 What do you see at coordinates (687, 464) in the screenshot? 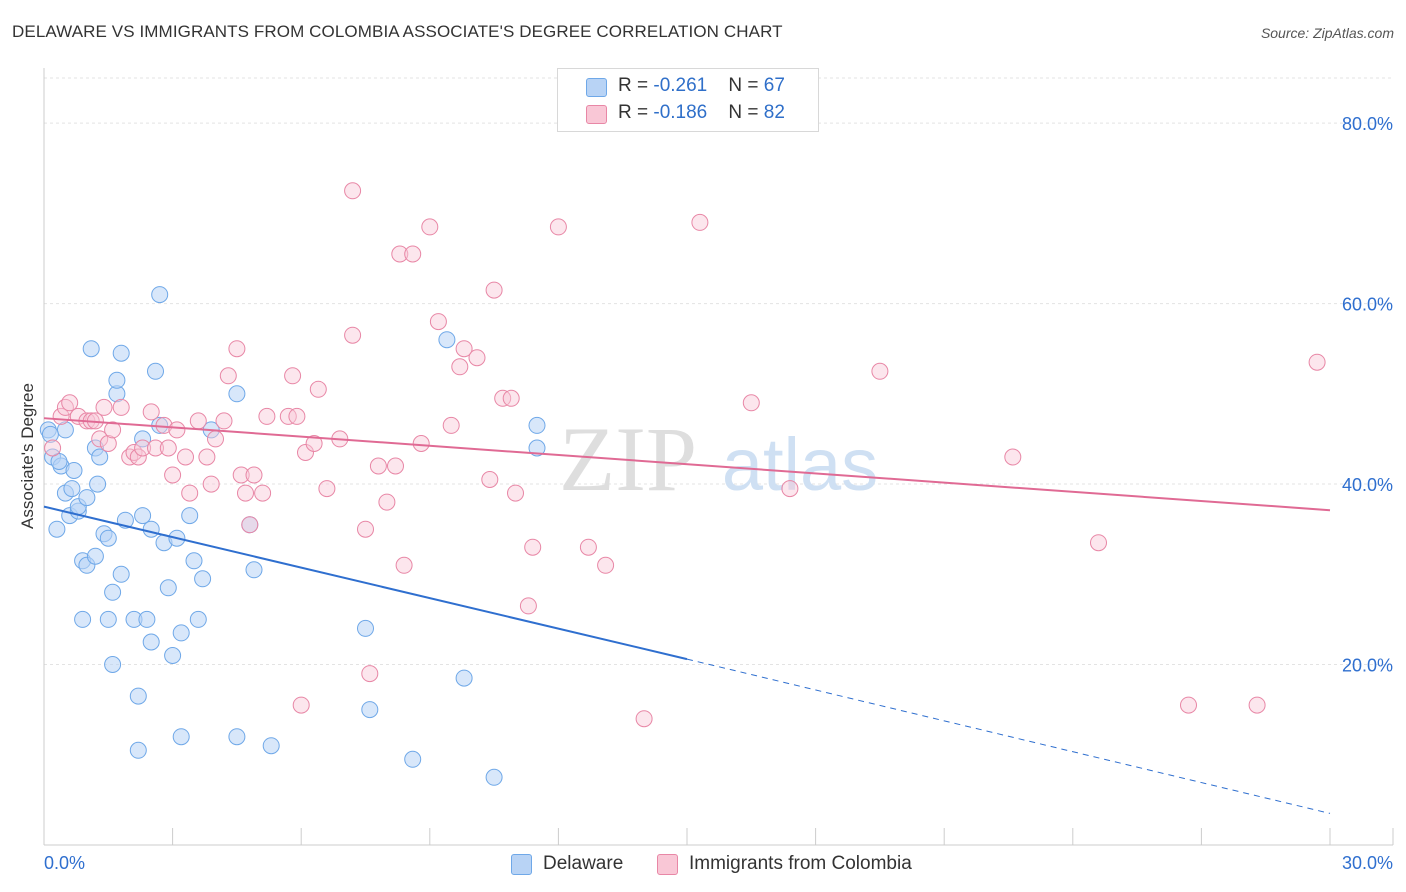
I see `trend-line` at bounding box center [687, 464].